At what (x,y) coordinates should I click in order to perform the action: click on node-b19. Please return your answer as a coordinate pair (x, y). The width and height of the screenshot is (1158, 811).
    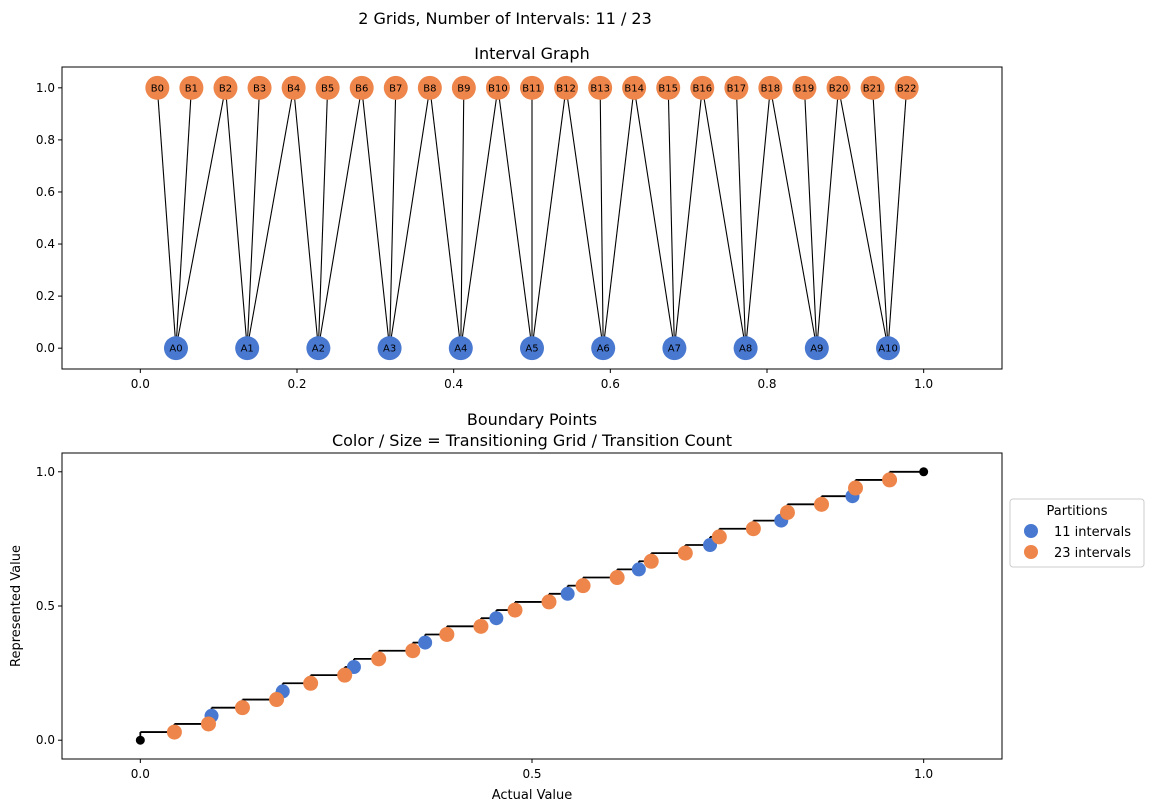
    Looking at the image, I should click on (804, 87).